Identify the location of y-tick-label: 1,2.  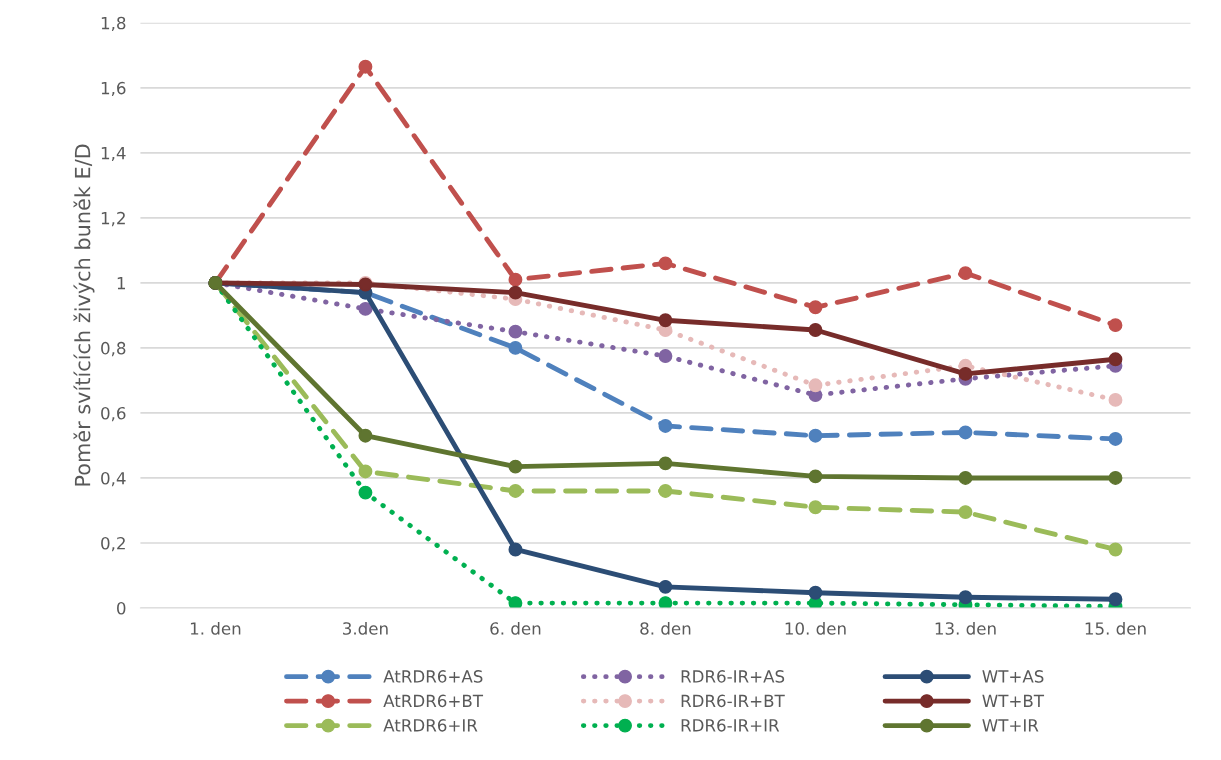
(113, 219).